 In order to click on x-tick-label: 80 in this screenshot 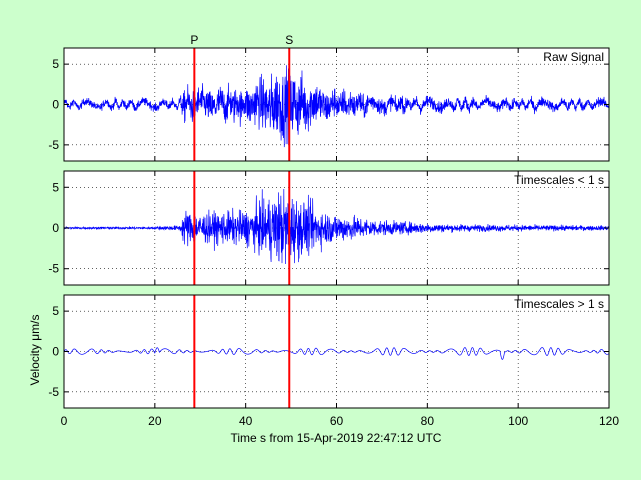, I will do `click(428, 421)`.